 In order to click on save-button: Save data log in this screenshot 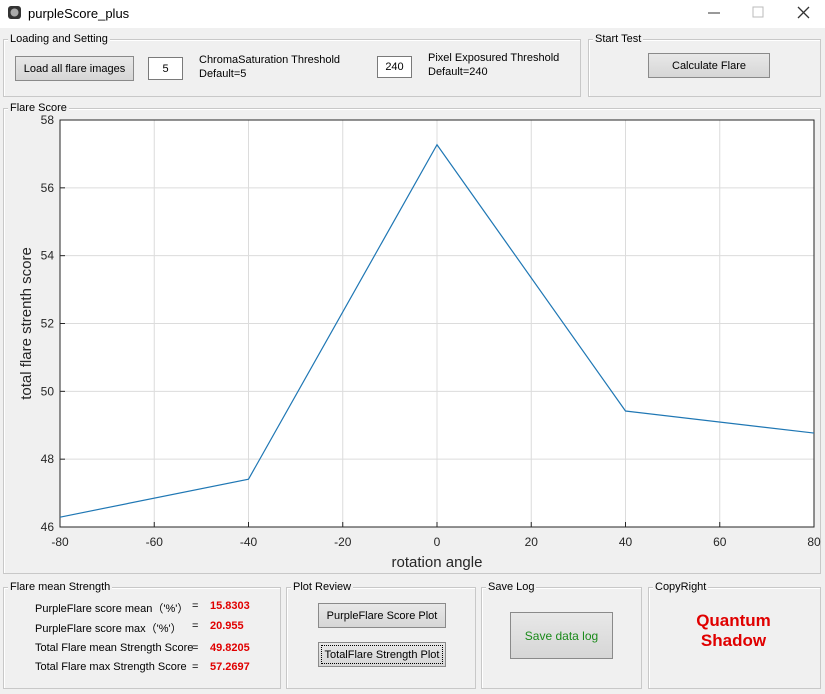, I will do `click(561, 635)`.